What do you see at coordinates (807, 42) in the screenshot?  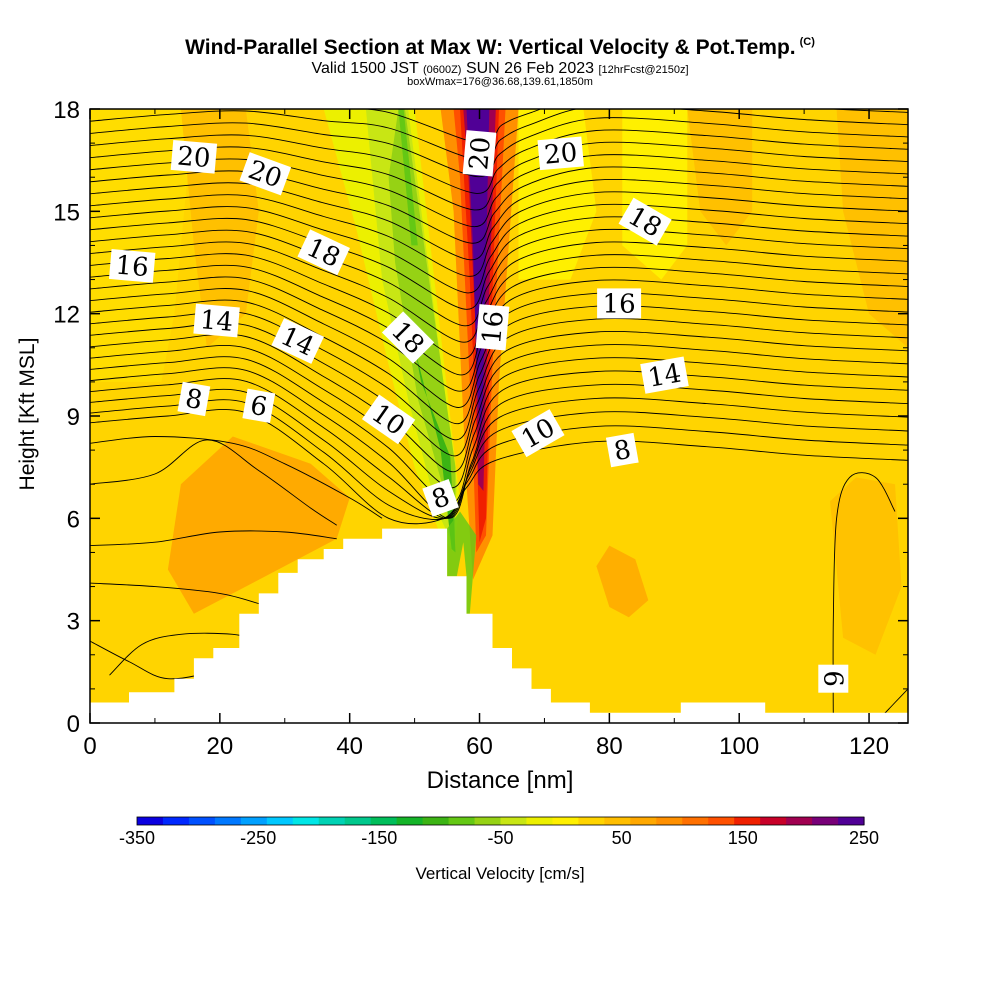 I see `copyright-mark: (C)` at bounding box center [807, 42].